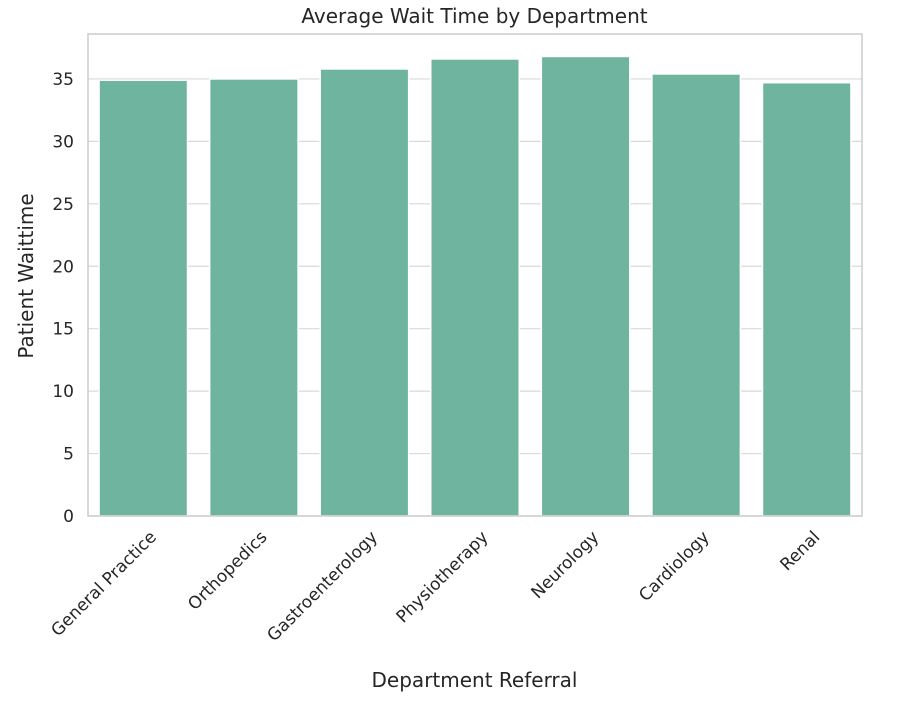  I want to click on x-tick-label: Renal, so click(801, 551).